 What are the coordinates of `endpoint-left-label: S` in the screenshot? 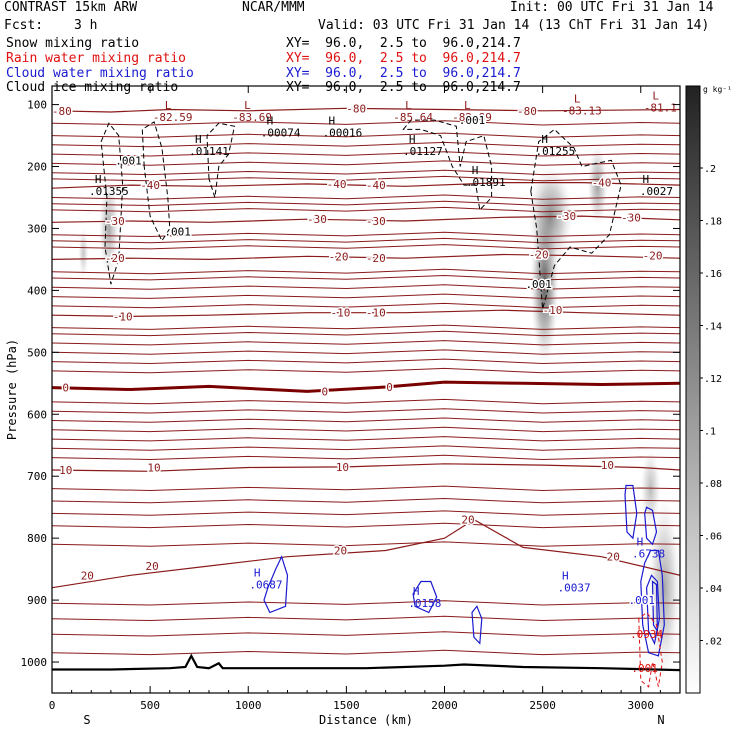 It's located at (86, 720).